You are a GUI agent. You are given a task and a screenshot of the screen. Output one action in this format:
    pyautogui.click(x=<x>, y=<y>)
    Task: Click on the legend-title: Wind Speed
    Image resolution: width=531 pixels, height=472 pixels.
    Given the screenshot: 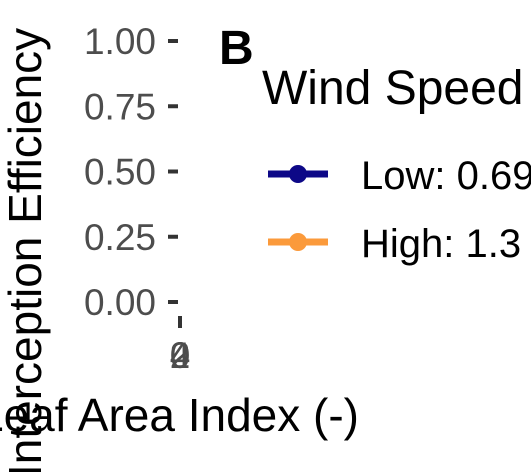 What is the action you would take?
    pyautogui.click(x=393, y=88)
    